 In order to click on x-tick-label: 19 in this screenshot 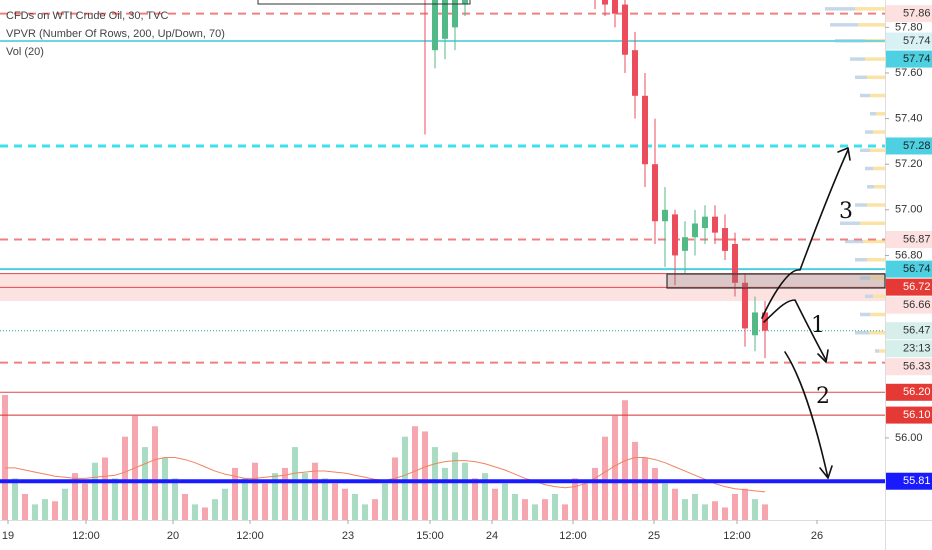, I will do `click(8, 536)`.